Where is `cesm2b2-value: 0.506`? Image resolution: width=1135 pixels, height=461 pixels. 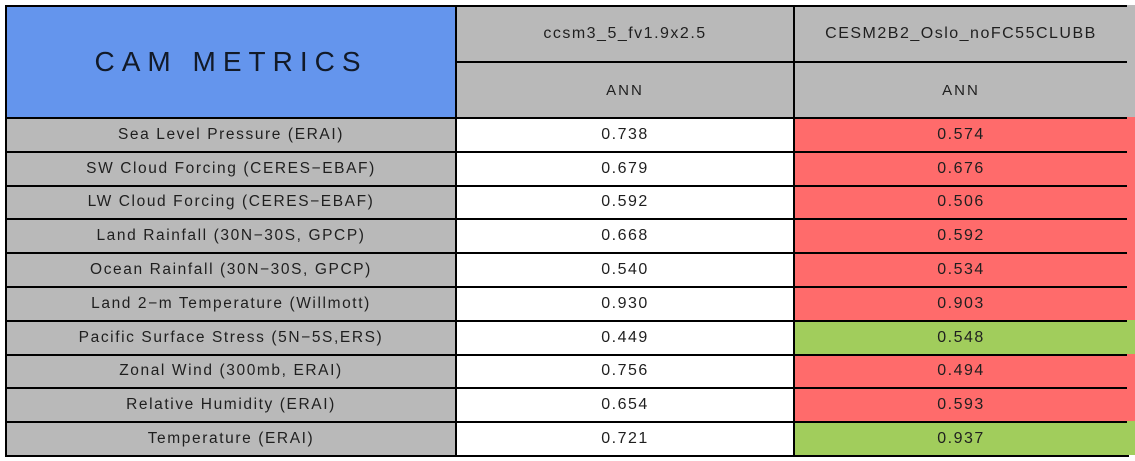
cesm2b2-value: 0.506 is located at coordinates (961, 202).